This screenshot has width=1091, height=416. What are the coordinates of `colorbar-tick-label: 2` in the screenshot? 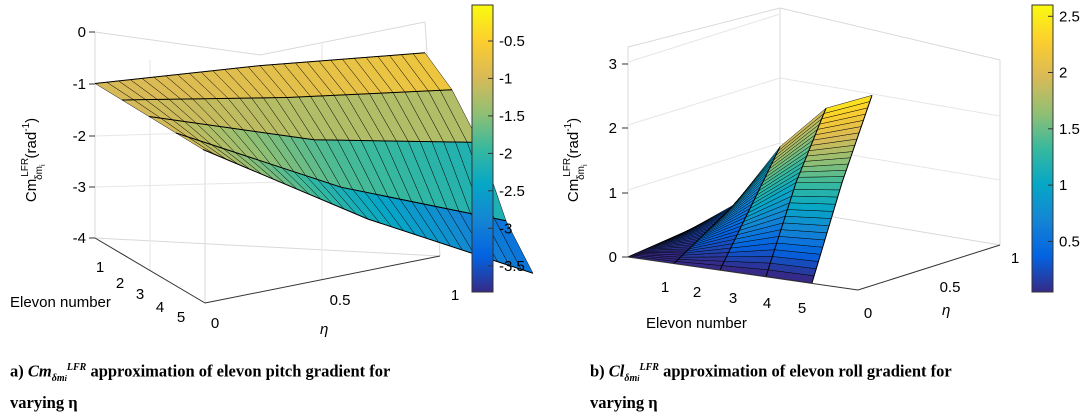 It's located at (1063, 73).